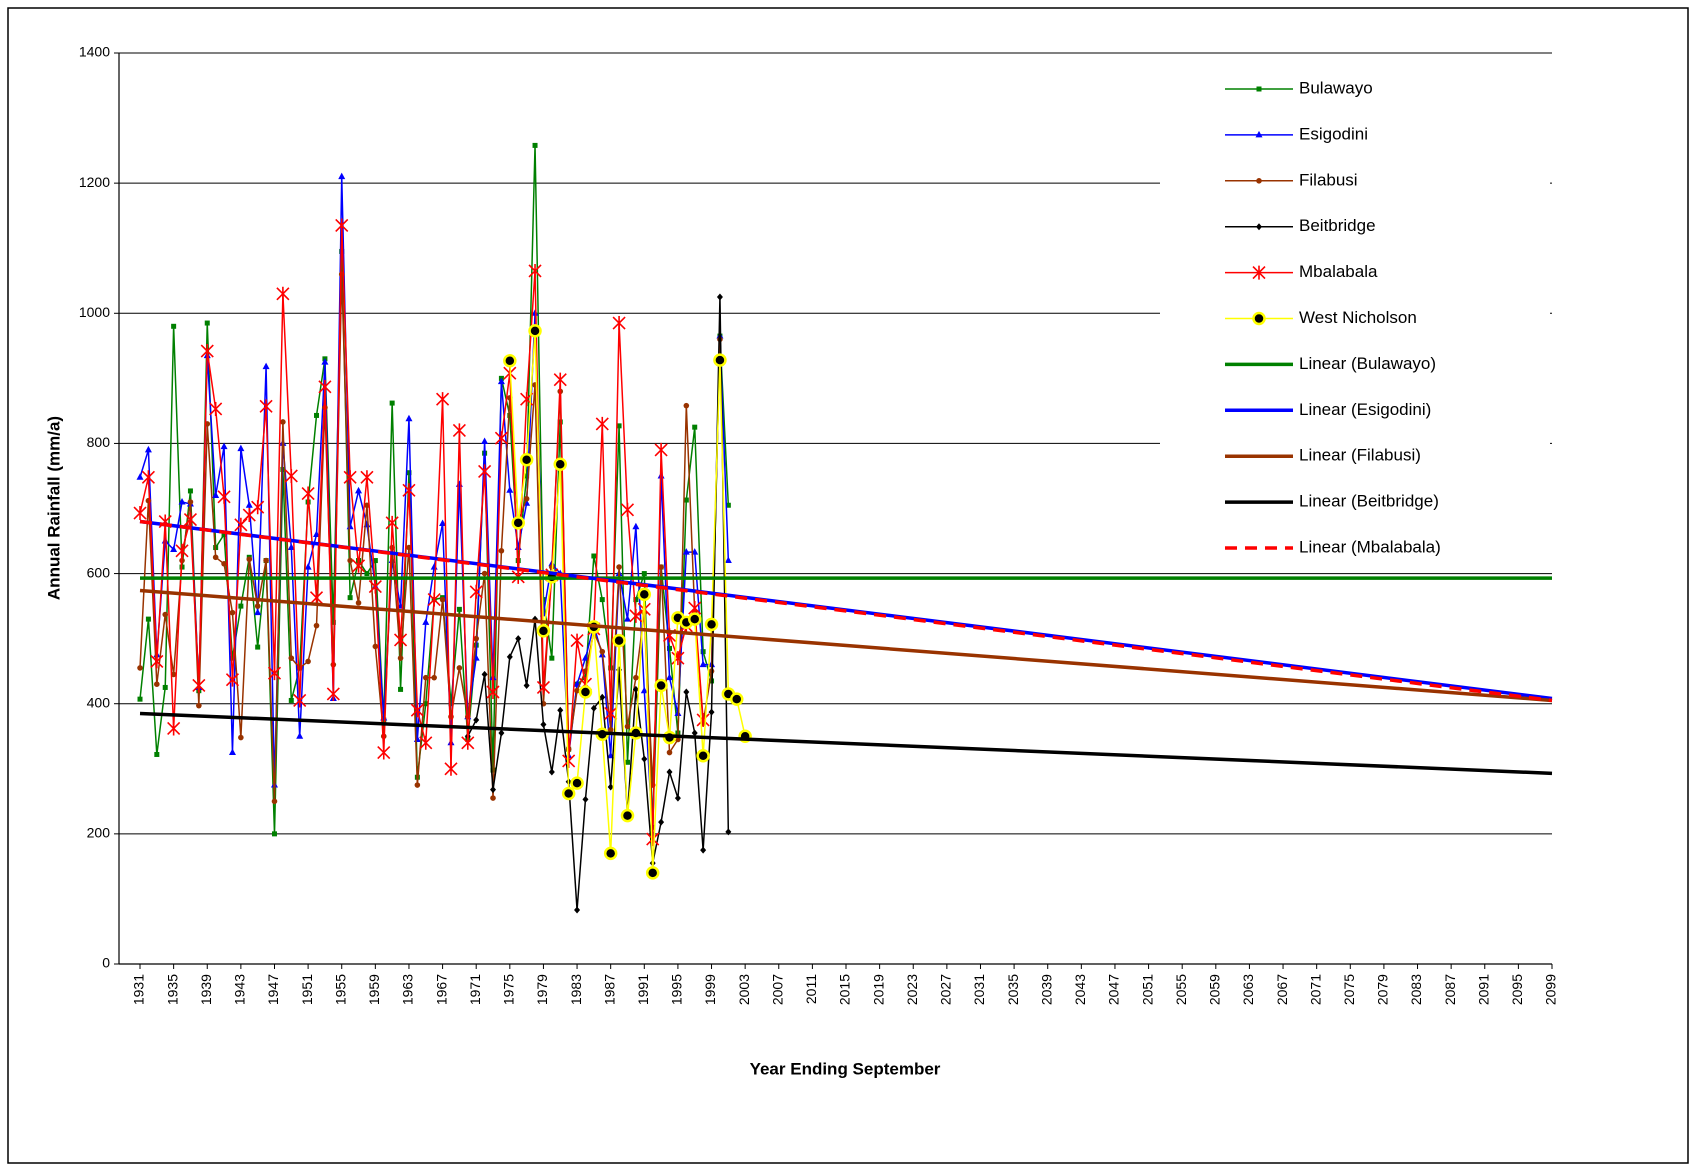  I want to click on x-tick-label: 1959, so click(374, 989).